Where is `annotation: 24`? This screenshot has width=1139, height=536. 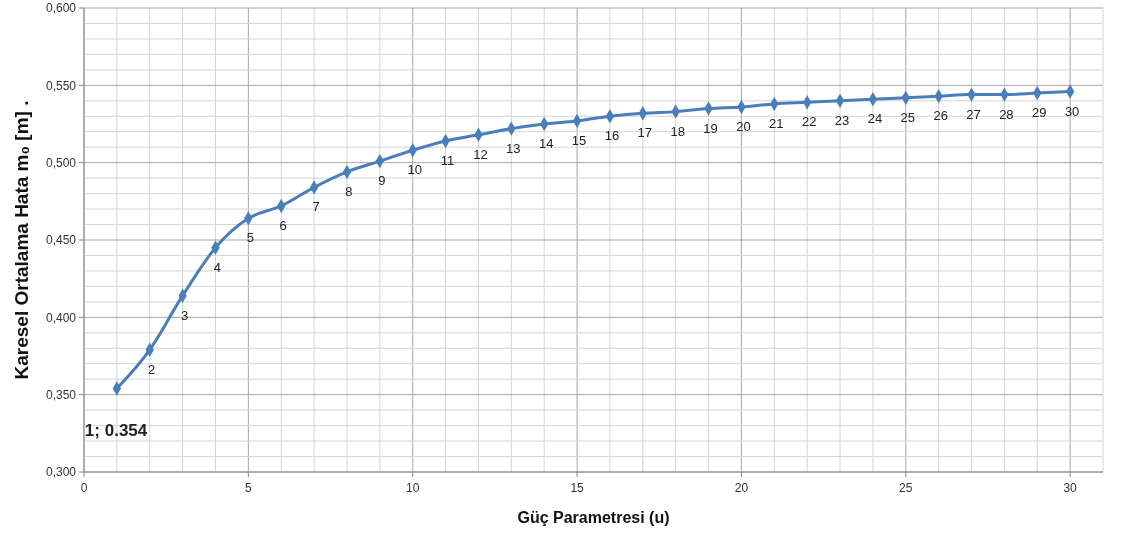
annotation: 24 is located at coordinates (875, 119).